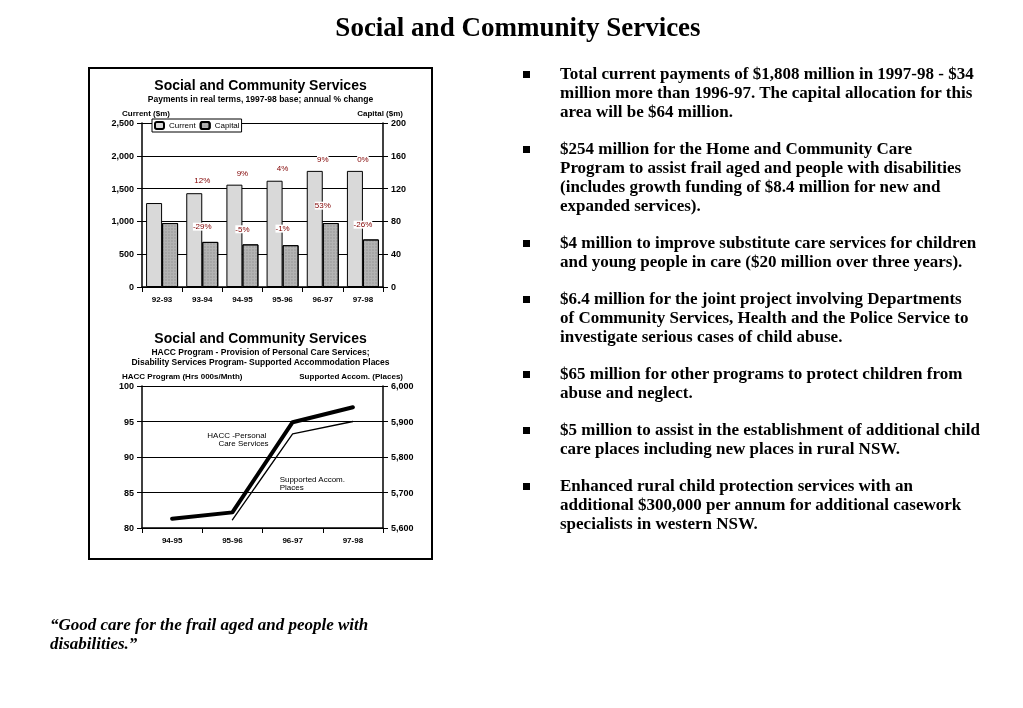 The height and width of the screenshot is (708, 1023). Describe the element at coordinates (402, 421) in the screenshot. I see `y2-tick-label: 5,900` at that location.